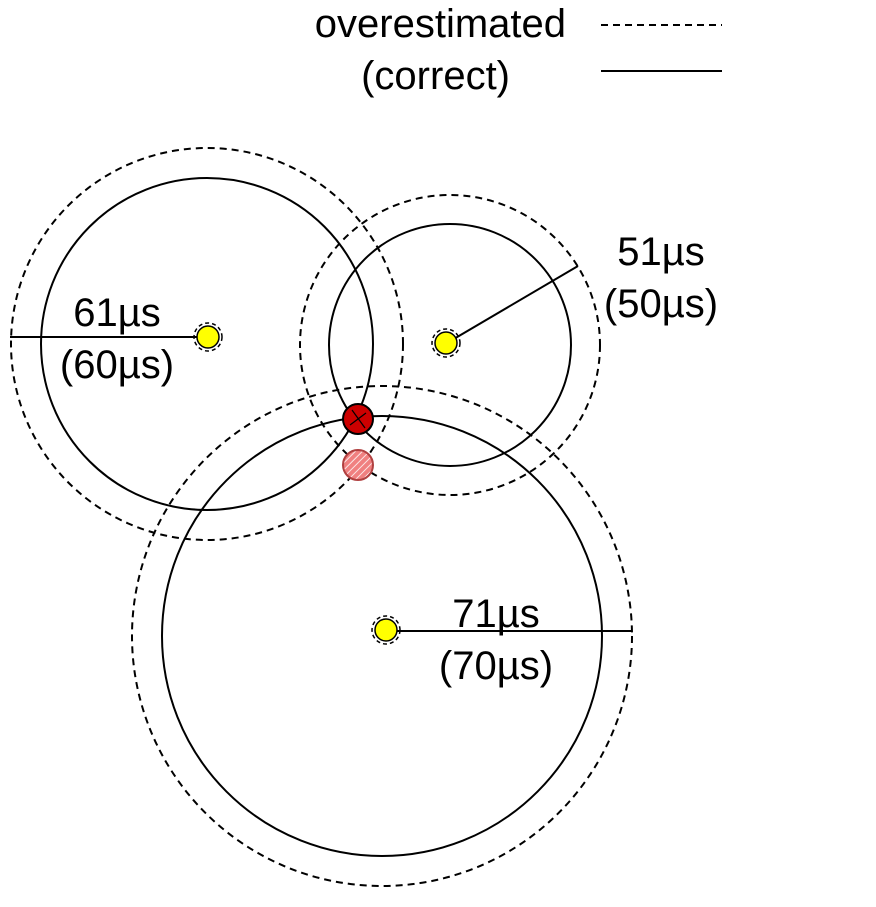 The height and width of the screenshot is (907, 876). What do you see at coordinates (496, 666) in the screenshot?
I see `anchor-bottom-correct-label: (70µs)` at bounding box center [496, 666].